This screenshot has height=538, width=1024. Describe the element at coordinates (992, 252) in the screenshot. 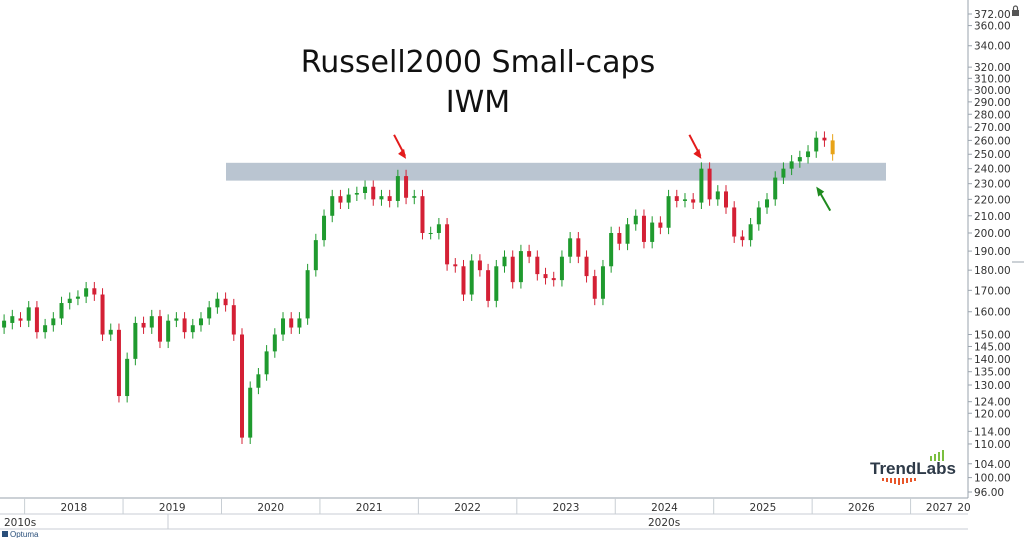

I see `y-tick-label: 190.00` at that location.